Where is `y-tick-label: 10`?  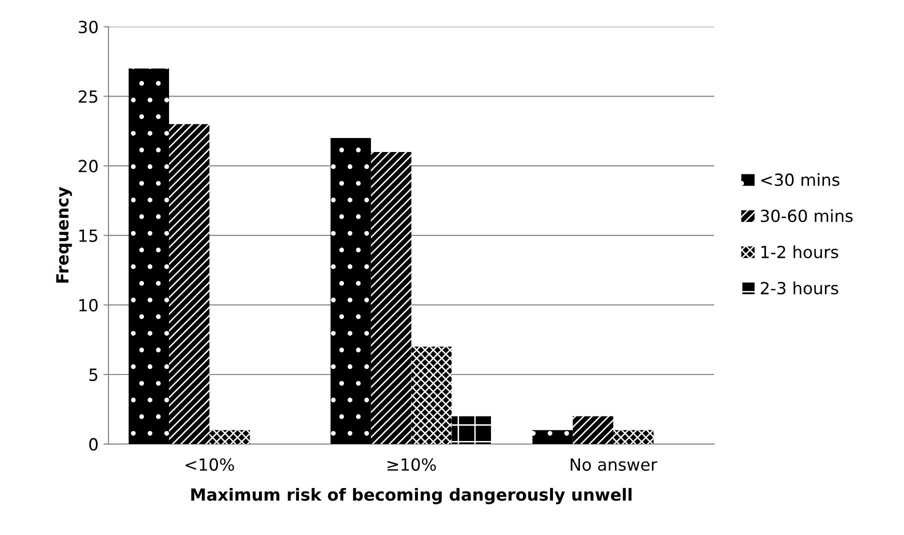 y-tick-label: 10 is located at coordinates (88, 305).